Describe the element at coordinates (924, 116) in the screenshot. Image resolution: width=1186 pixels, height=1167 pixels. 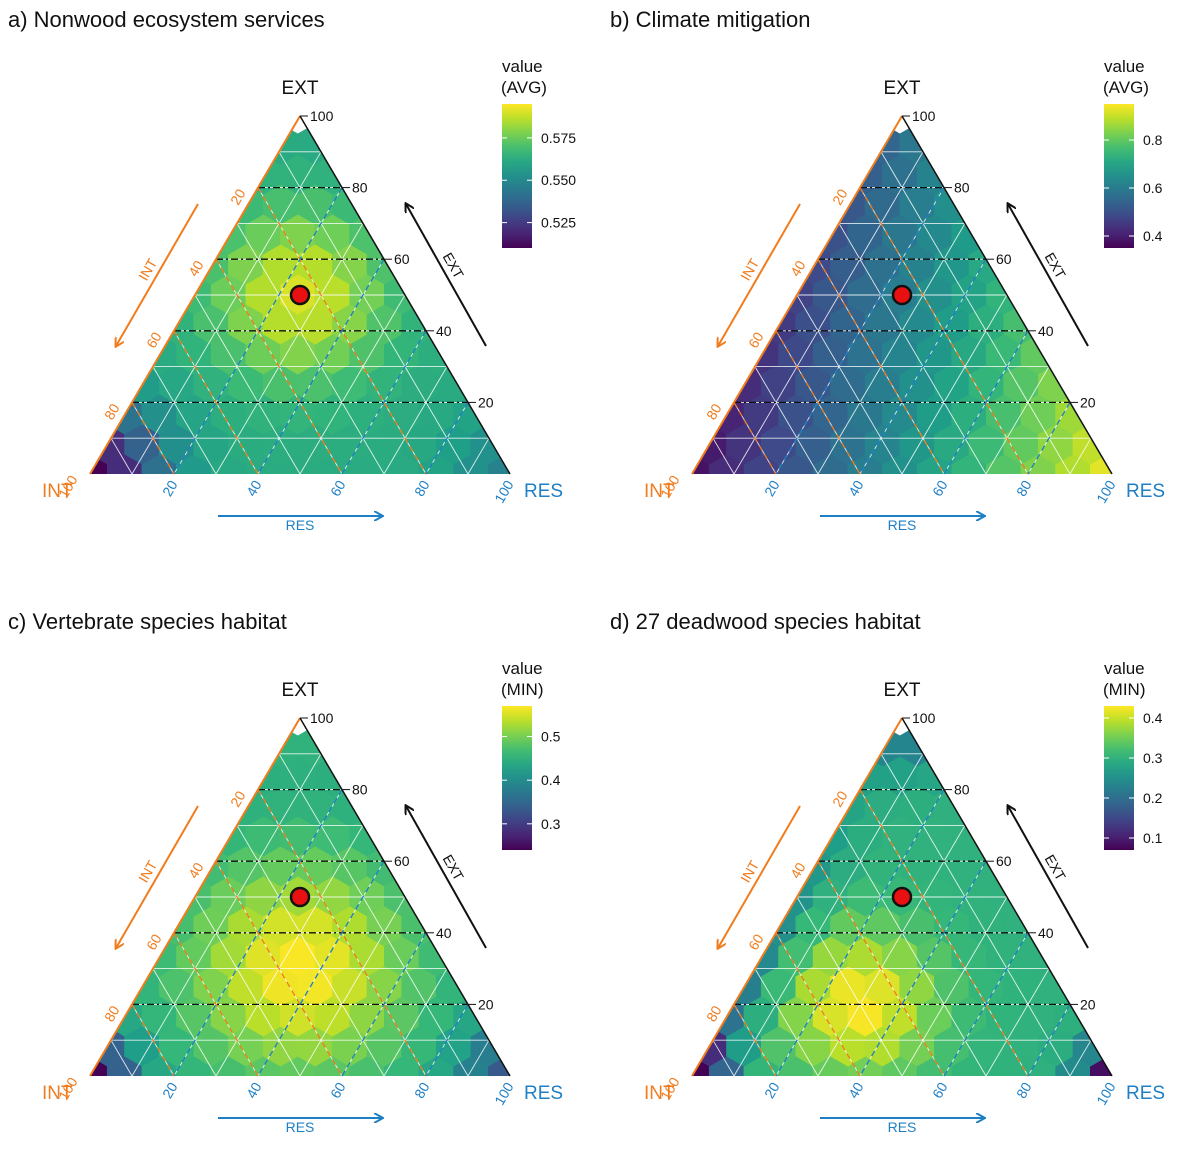
I see `ext-tick-label: 100` at that location.